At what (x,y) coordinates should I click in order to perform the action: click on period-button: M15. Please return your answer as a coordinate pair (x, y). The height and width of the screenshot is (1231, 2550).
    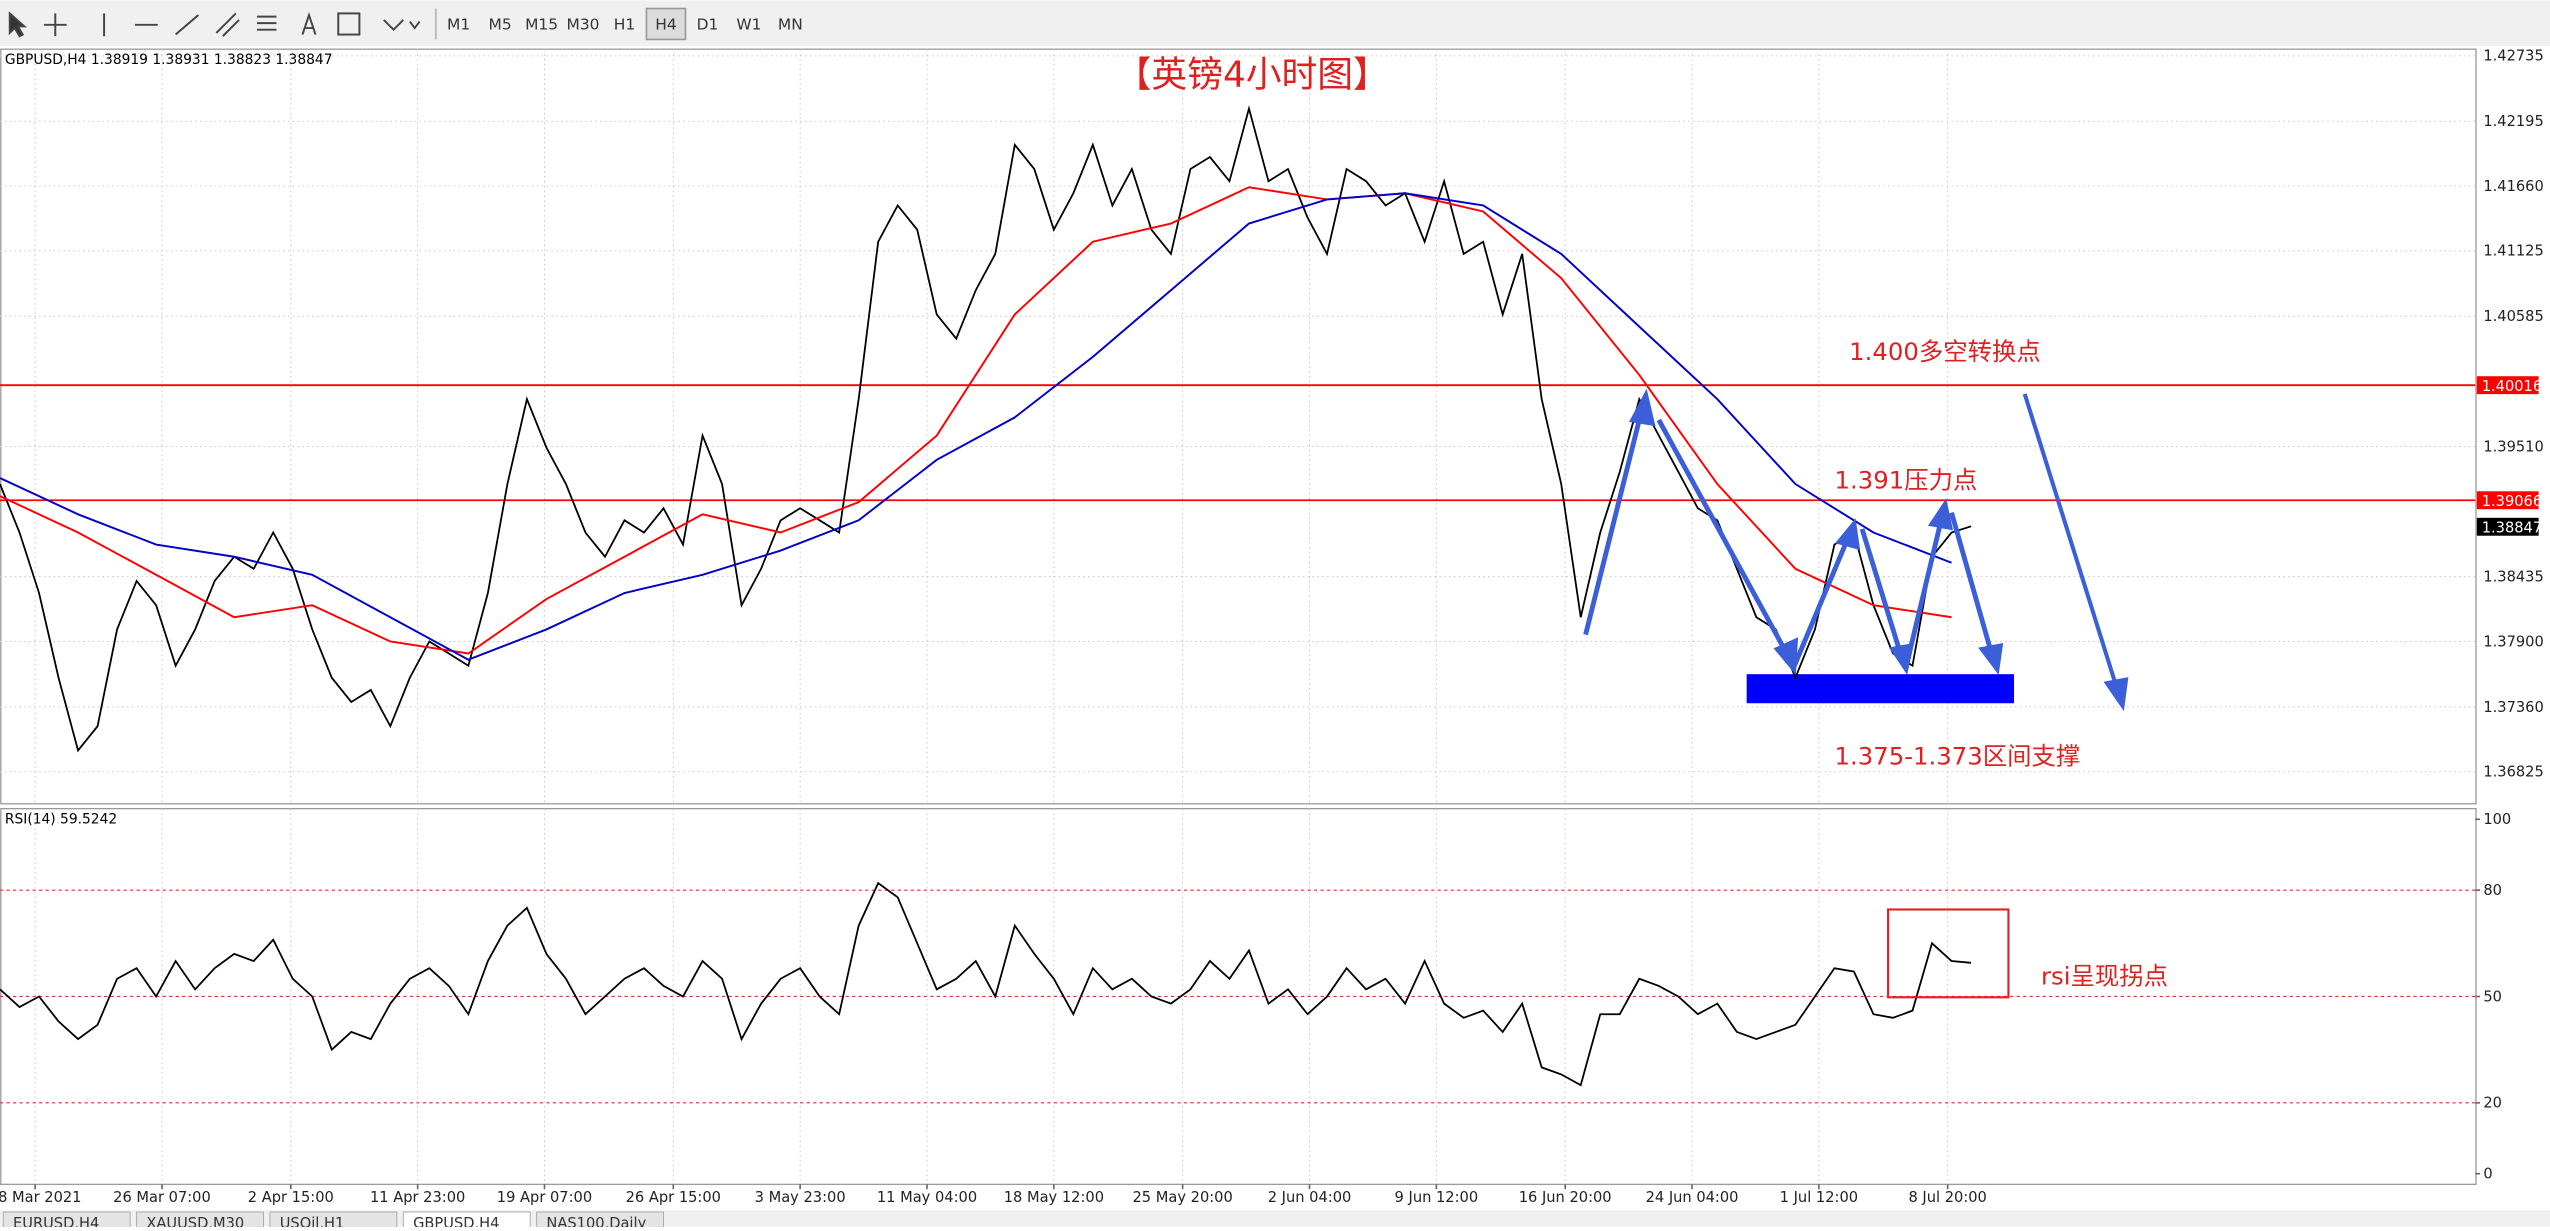
    Looking at the image, I should click on (541, 25).